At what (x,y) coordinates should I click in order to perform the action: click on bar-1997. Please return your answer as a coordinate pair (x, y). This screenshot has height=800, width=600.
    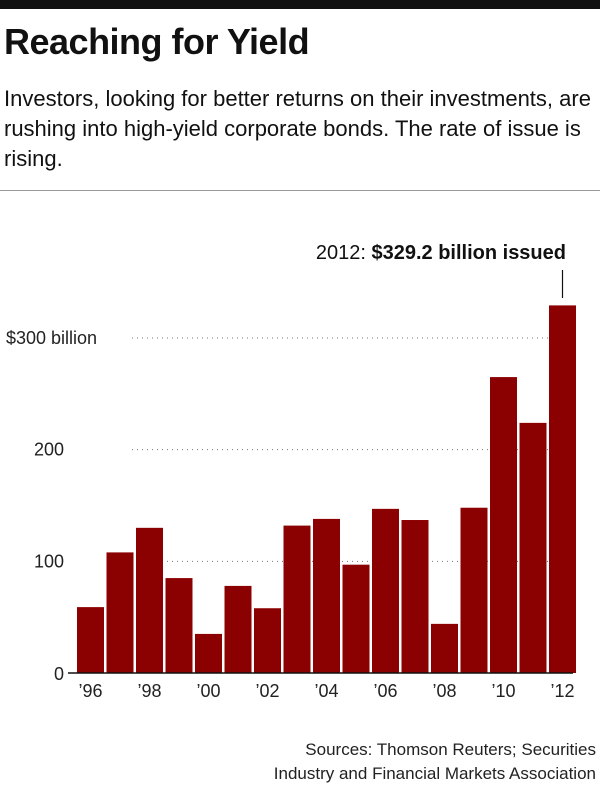
    Looking at the image, I should click on (120, 612).